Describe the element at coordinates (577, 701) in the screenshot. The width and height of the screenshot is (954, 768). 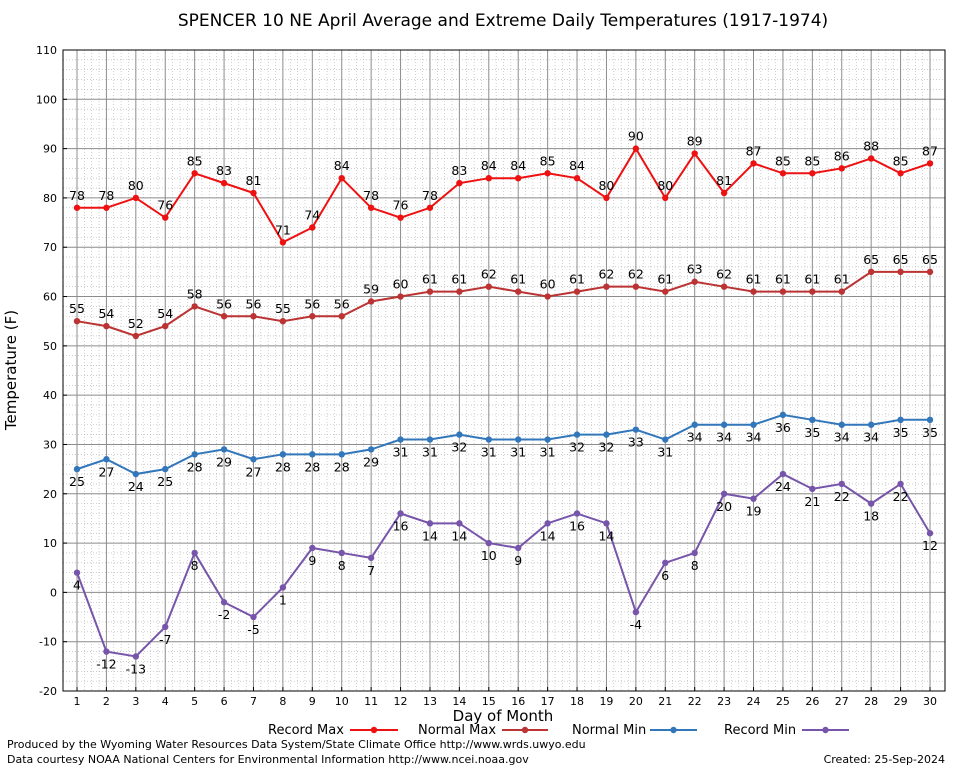
I see `x-tick-label: 18` at that location.